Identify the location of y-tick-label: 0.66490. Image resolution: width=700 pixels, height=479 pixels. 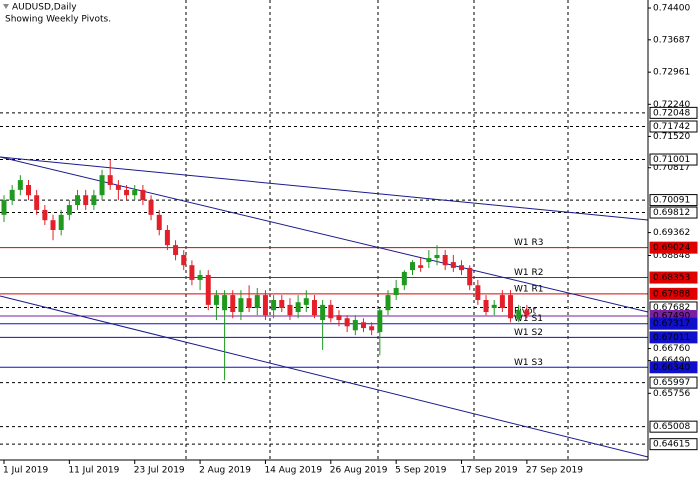
(671, 361).